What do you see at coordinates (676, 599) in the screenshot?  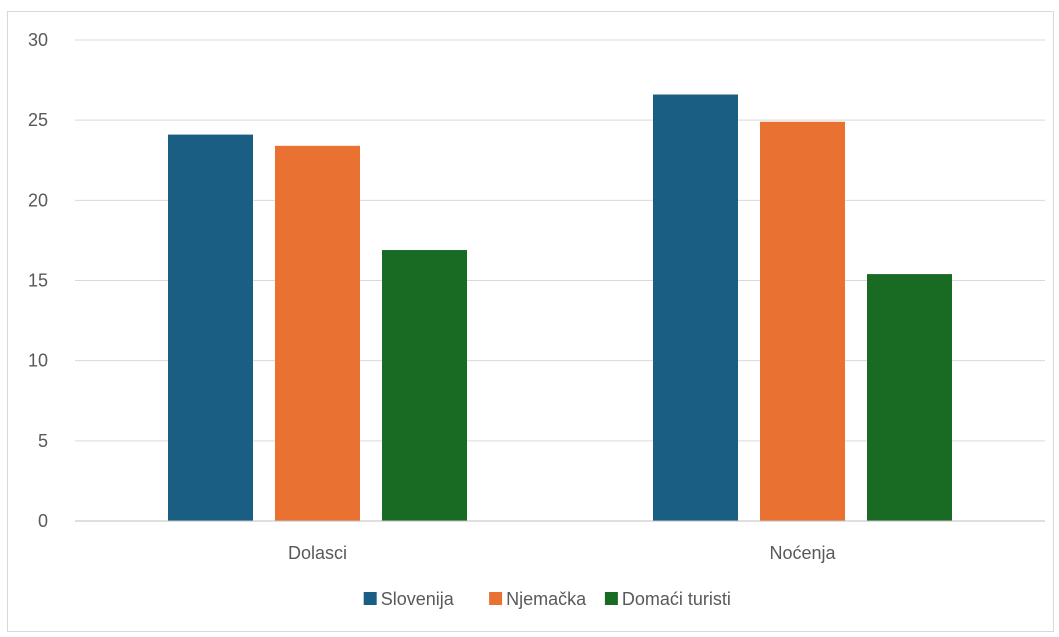 I see `legend-label: Domaći turisti` at bounding box center [676, 599].